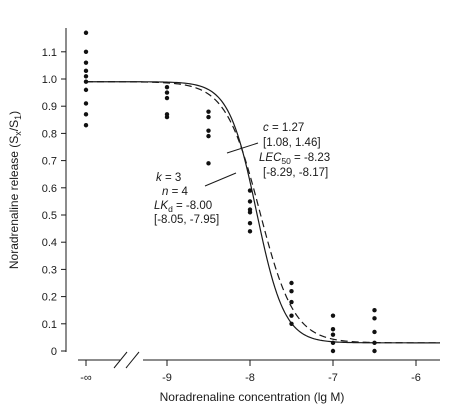  I want to click on y-axis: 0 0.1 0.2 0.3 0.4 0.5 0.6 0.7 0.8 0.9 1.0 1.1, so click(54, 193).